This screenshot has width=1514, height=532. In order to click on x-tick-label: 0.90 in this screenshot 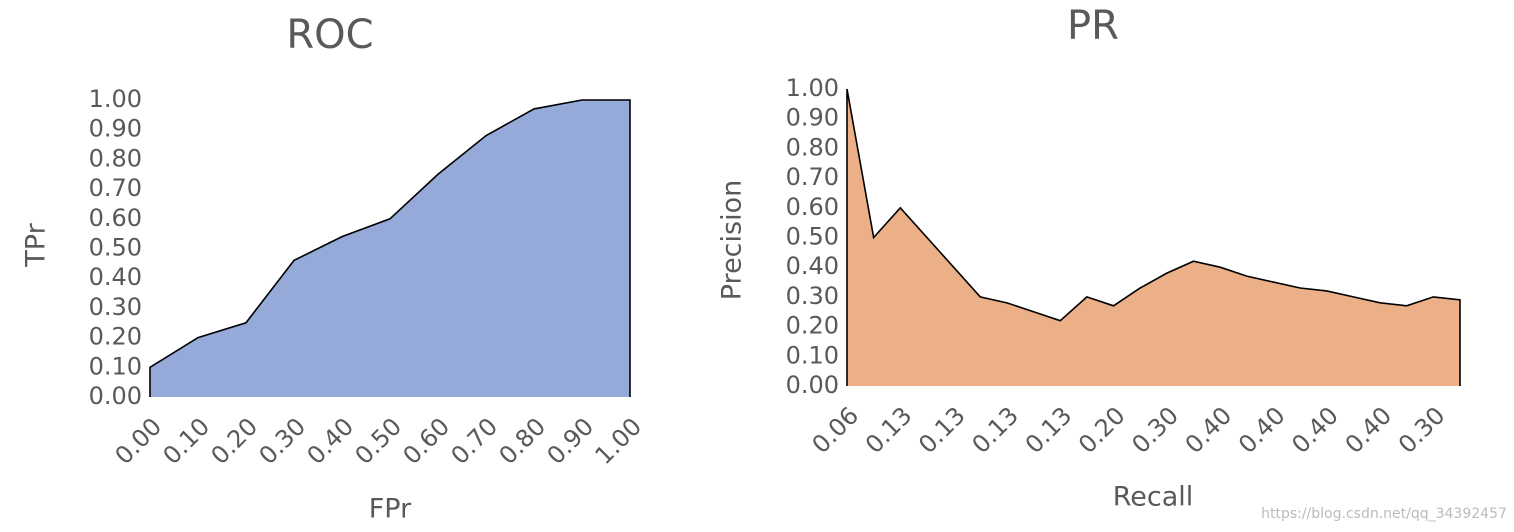, I will do `click(571, 441)`.